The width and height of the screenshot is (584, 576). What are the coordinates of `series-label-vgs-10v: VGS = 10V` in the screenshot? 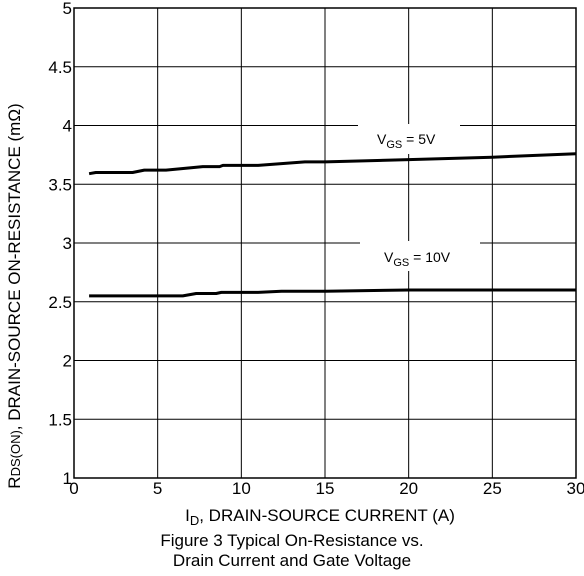 It's located at (420, 256).